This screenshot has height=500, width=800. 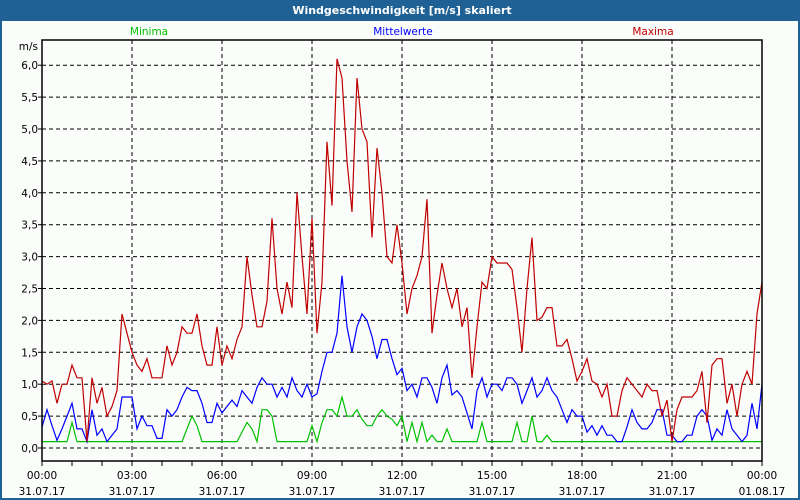 I want to click on x-tick-time: 12:00, so click(x=402, y=476).